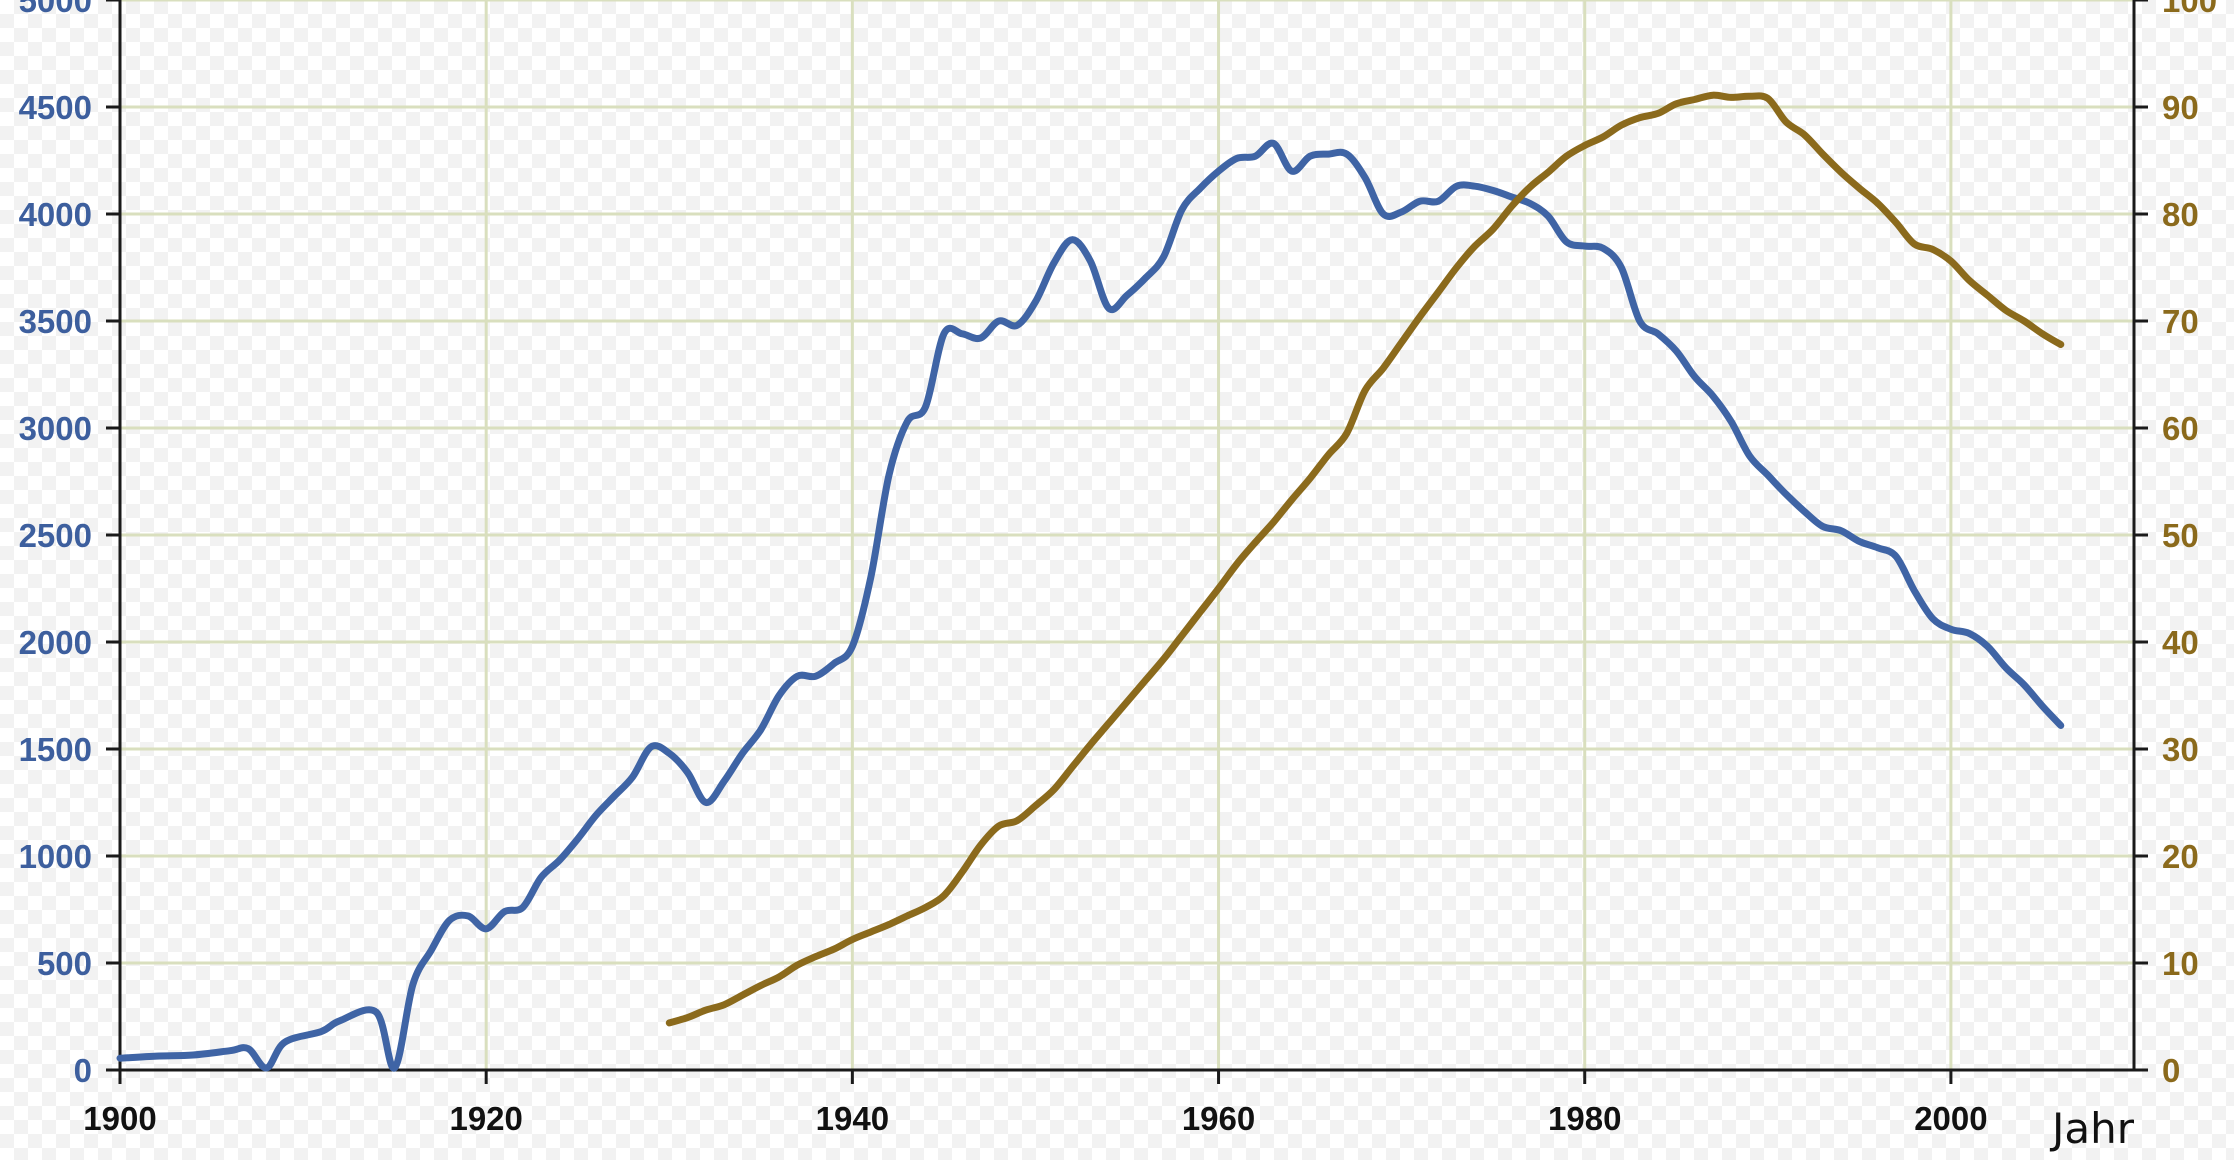 This screenshot has width=2234, height=1160. I want to click on x-axis-label: Jahr, so click(2092, 1128).